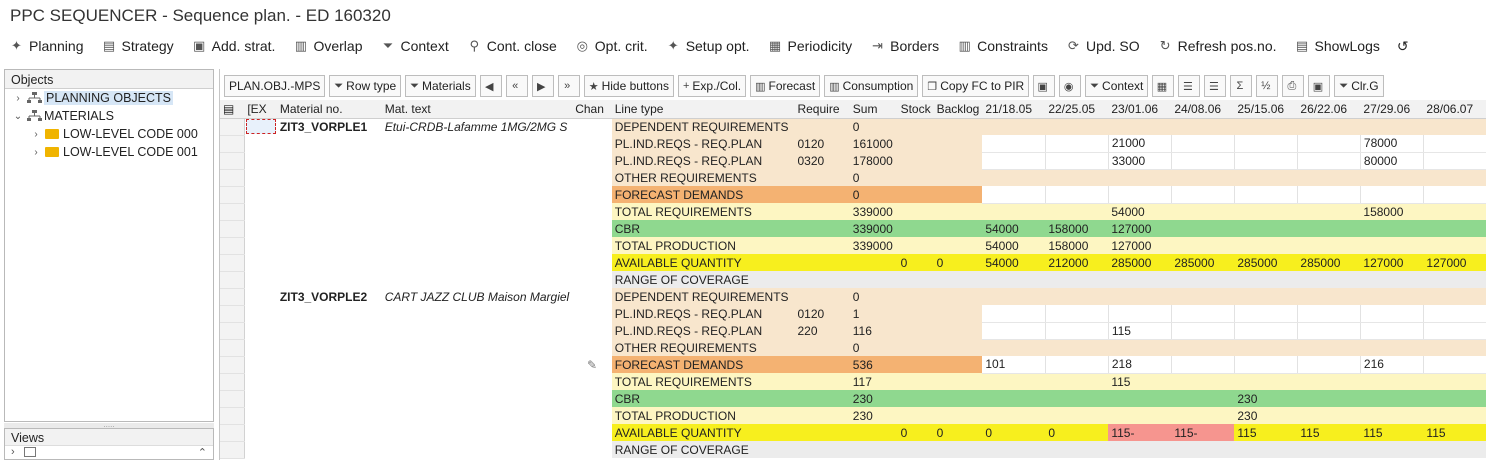  I want to click on subtotal-button: ½, so click(1267, 86).